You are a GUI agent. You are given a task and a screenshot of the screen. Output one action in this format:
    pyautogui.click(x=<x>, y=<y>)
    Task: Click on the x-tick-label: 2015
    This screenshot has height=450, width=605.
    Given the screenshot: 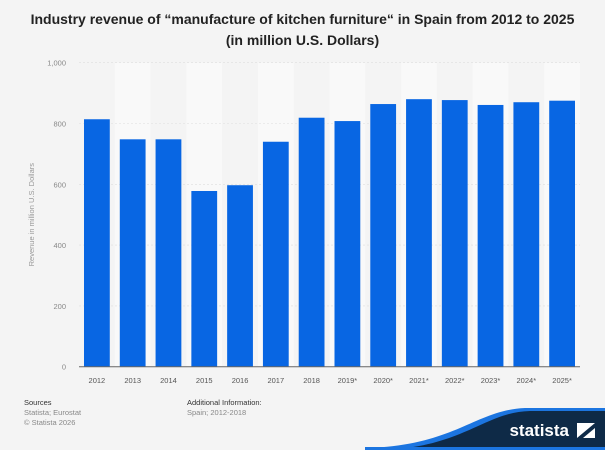 What is the action you would take?
    pyautogui.click(x=204, y=380)
    